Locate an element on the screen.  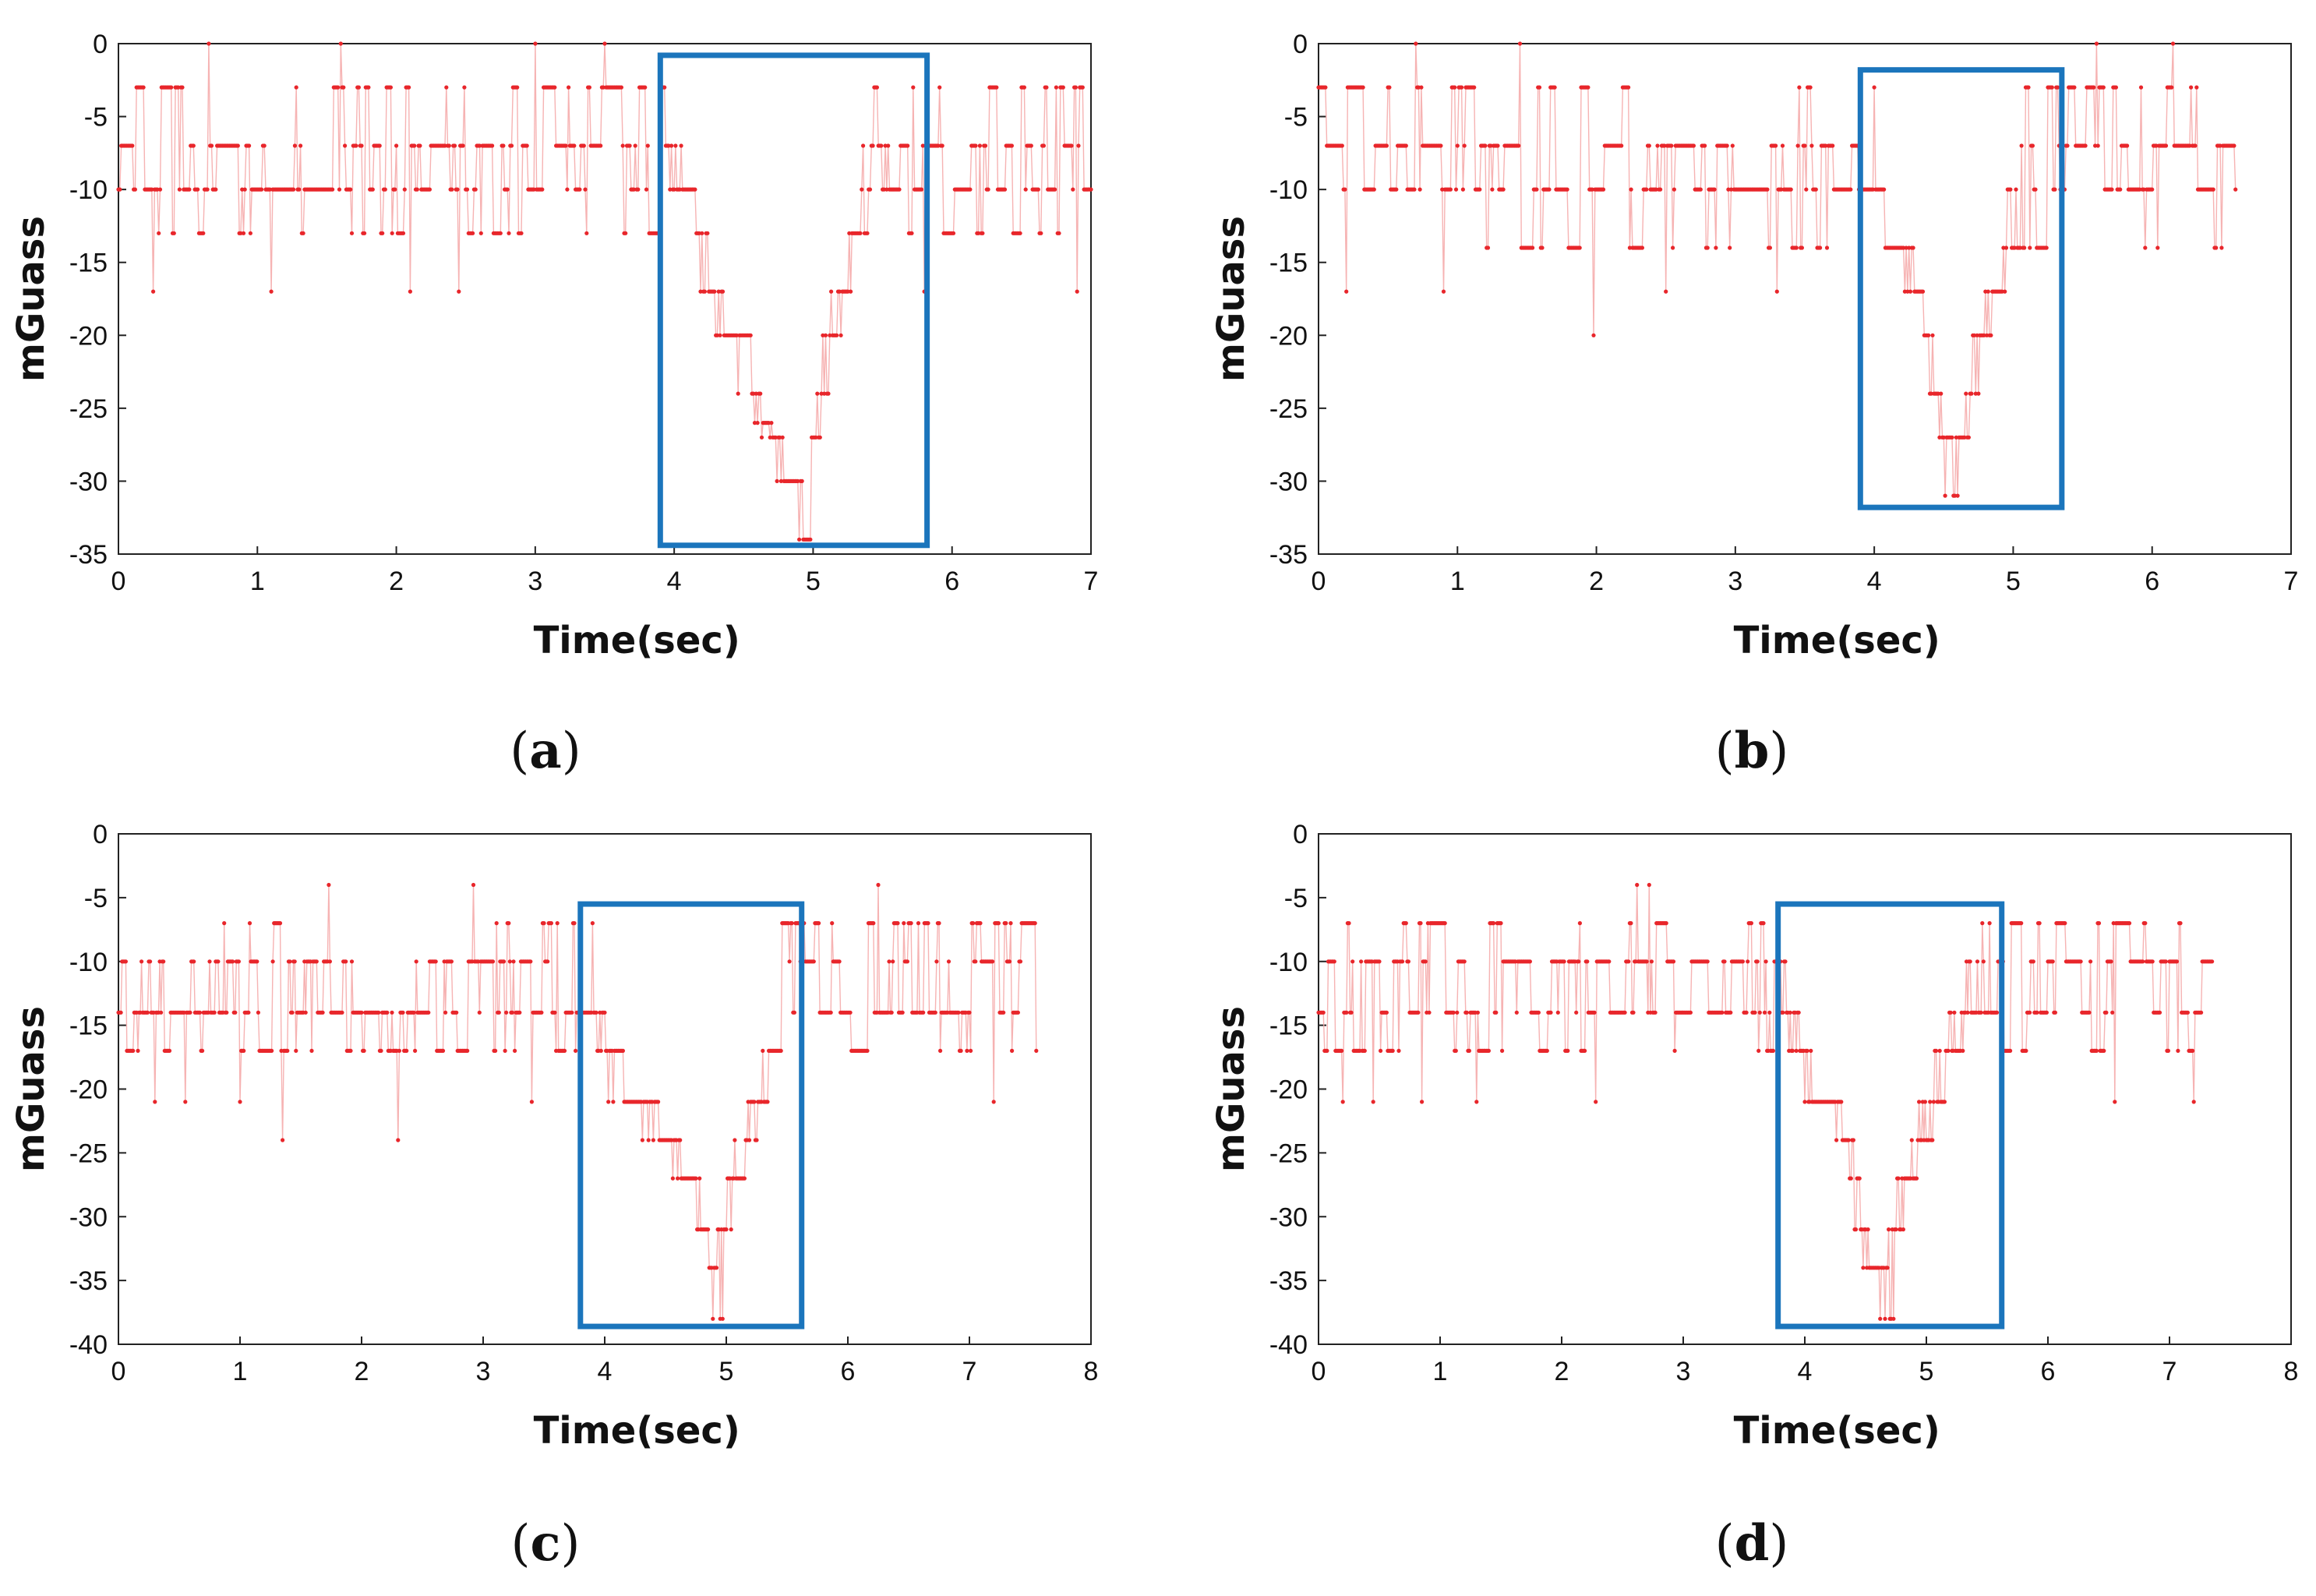
y-tick-label: -5 is located at coordinates (96, 117).